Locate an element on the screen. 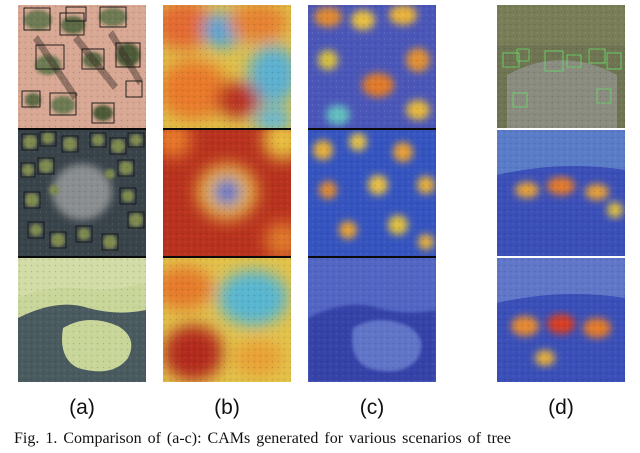 Image resolution: width=640 pixels, height=453 pixels. column-label-c: (c) is located at coordinates (372, 407).